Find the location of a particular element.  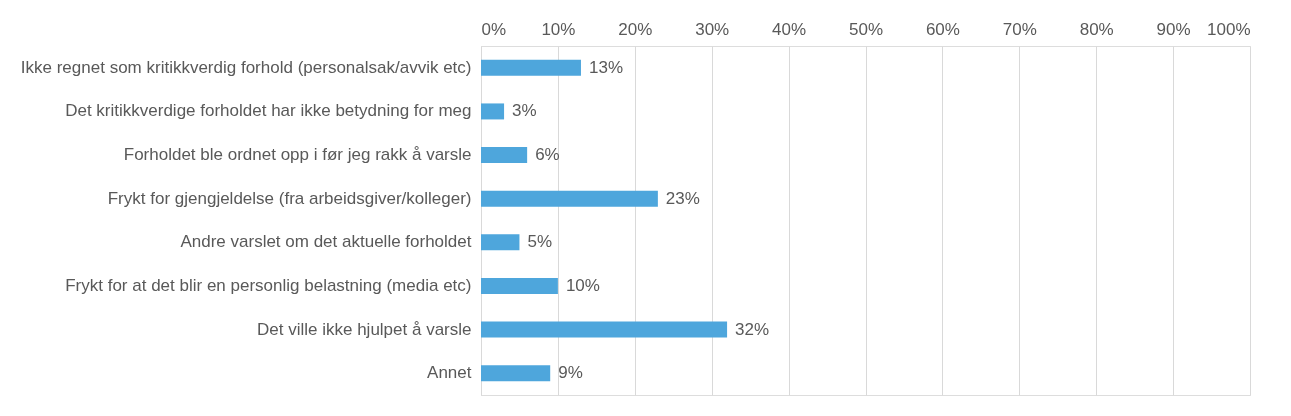

data-label: 32% is located at coordinates (752, 329).